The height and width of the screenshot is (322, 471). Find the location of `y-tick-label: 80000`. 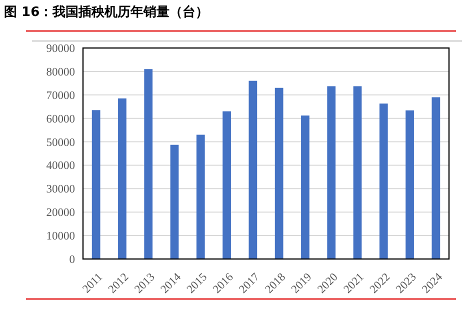

y-tick-label: 80000 is located at coordinates (61, 72).